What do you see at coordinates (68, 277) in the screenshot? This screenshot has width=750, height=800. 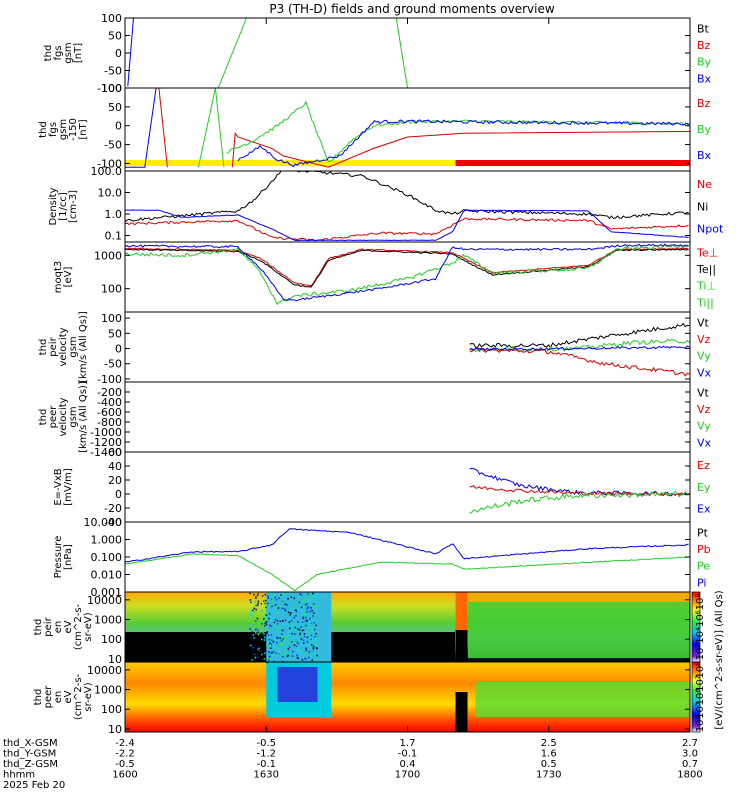 I see `y-axis-label: [eV]` at bounding box center [68, 277].